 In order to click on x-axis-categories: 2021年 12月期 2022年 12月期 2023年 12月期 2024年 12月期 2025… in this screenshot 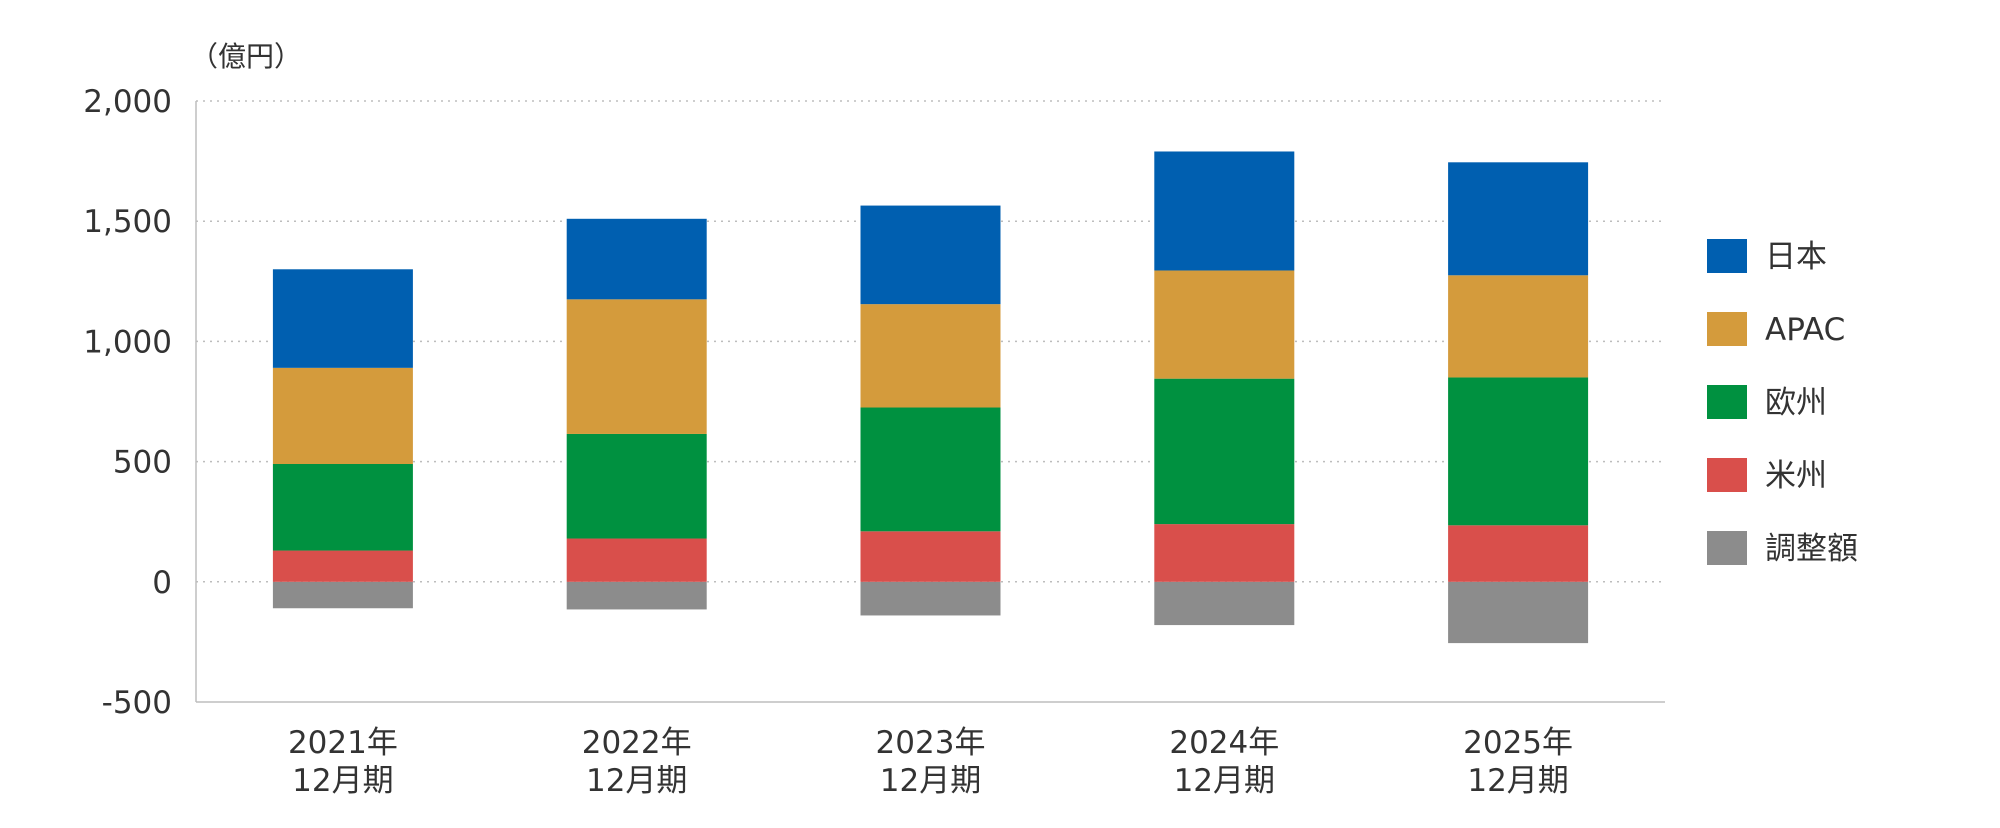, I will do `click(930, 762)`.